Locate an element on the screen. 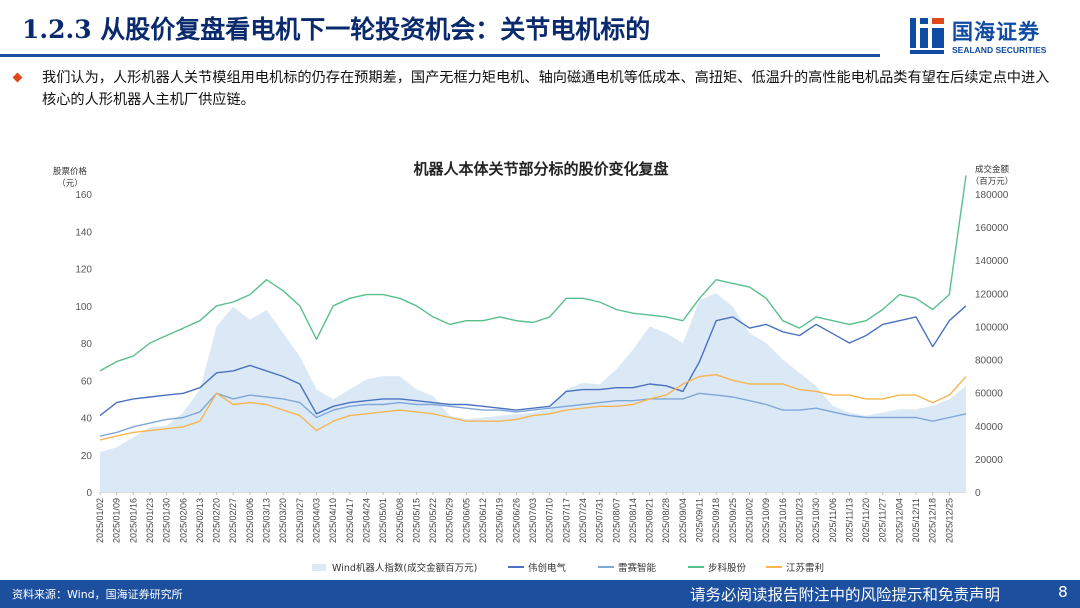  x-tick-label: 2025/01/09 is located at coordinates (117, 520).